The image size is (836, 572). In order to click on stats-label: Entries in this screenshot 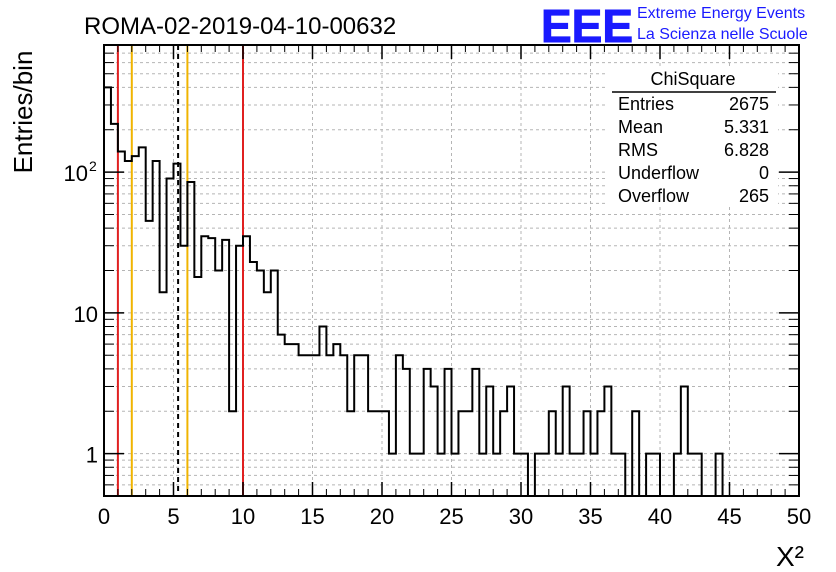, I will do `click(646, 104)`.